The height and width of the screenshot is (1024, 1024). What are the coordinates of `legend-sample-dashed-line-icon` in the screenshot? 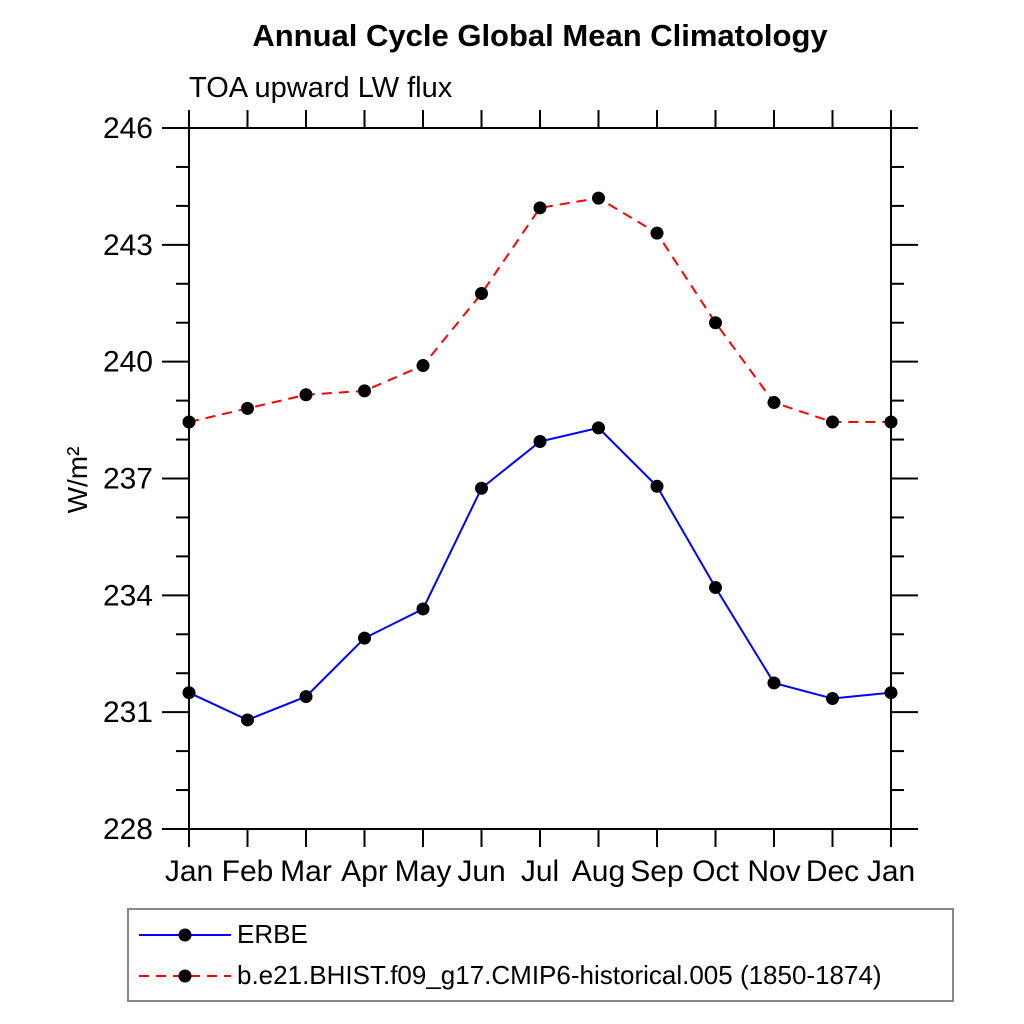 It's located at (185, 975).